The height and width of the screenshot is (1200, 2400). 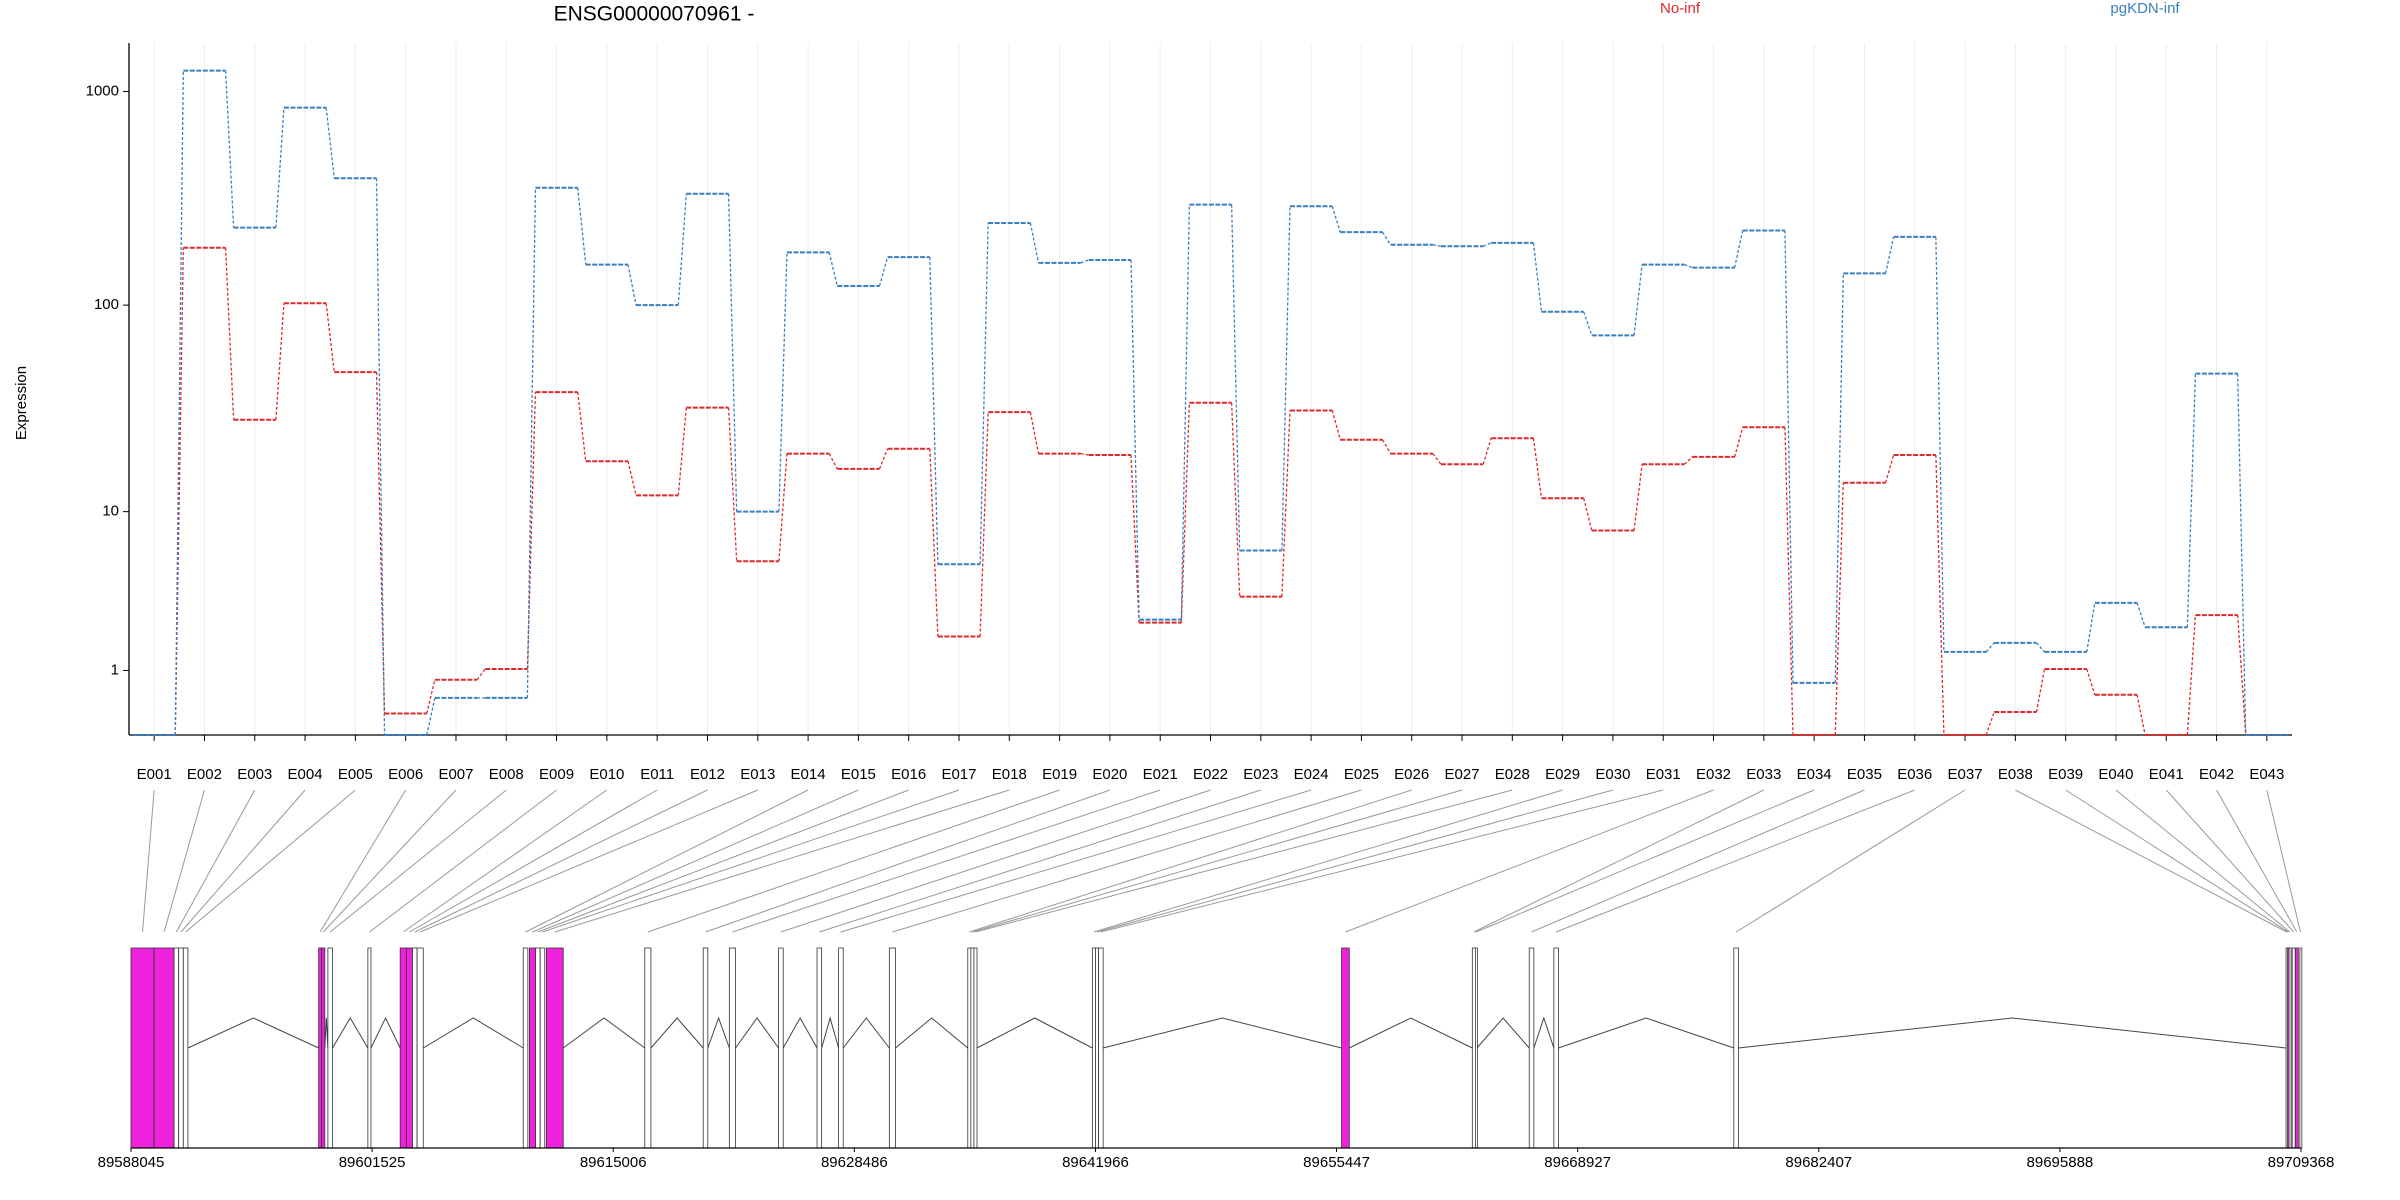 I want to click on x-tick-label: E005, so click(x=355, y=774).